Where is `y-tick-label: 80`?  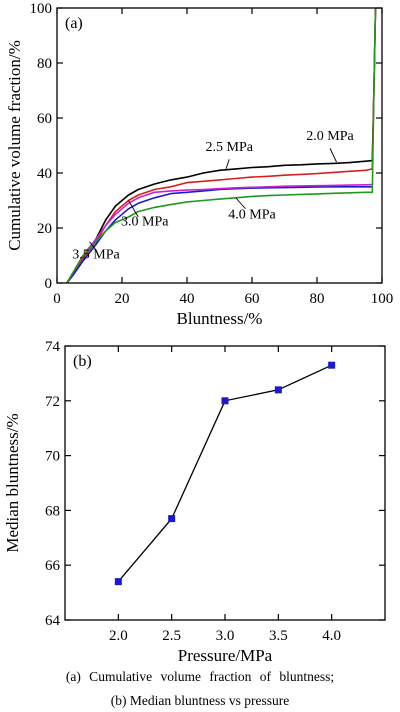 y-tick-label: 80 is located at coordinates (44, 64).